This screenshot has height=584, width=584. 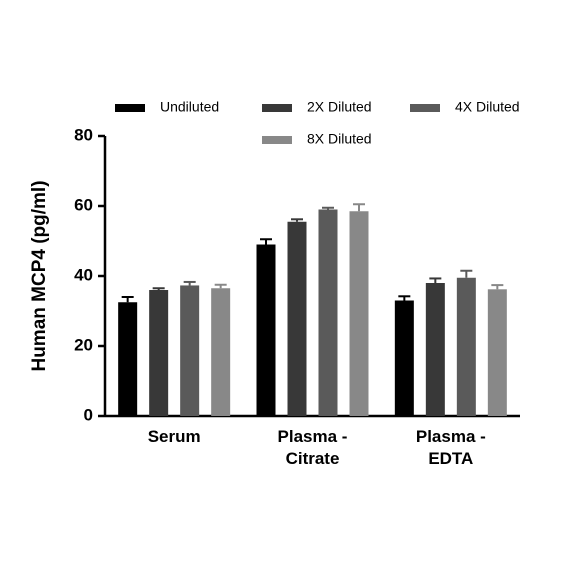 I want to click on legend-label: Undiluted, so click(x=189, y=107).